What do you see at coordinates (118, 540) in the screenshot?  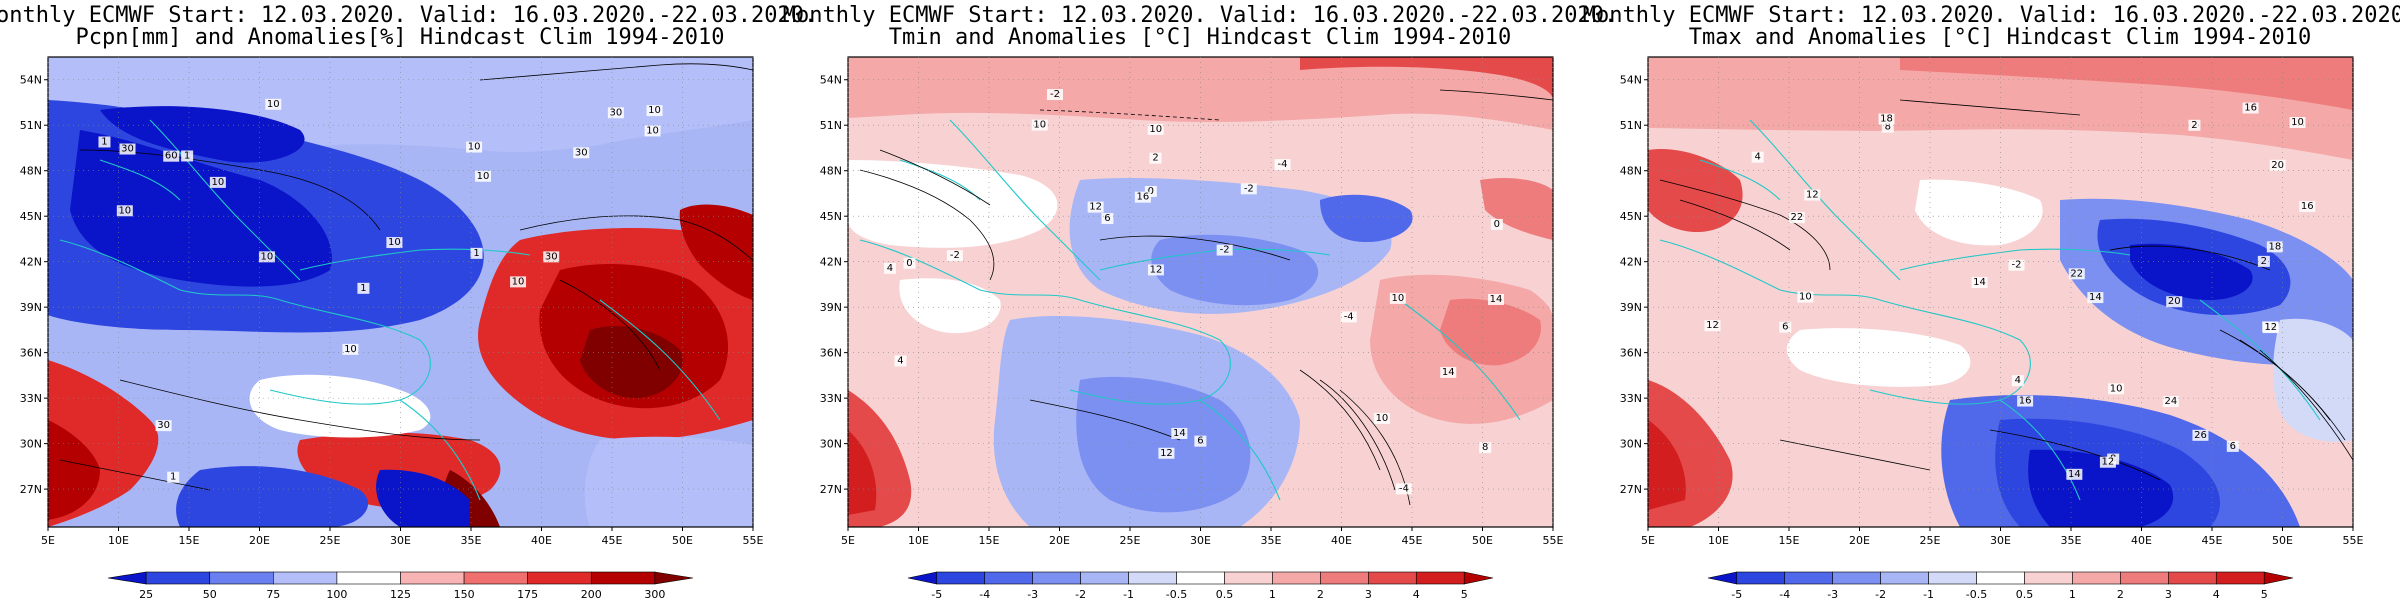 I see `lon-tick-label: 10E` at bounding box center [118, 540].